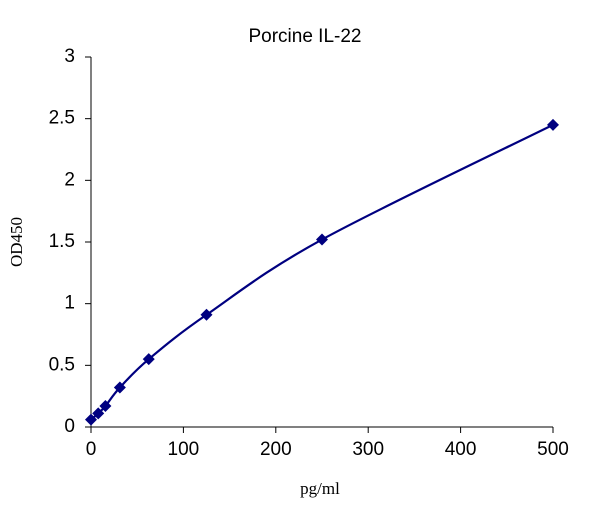  I want to click on y-axis-label: OD450, so click(16, 242).